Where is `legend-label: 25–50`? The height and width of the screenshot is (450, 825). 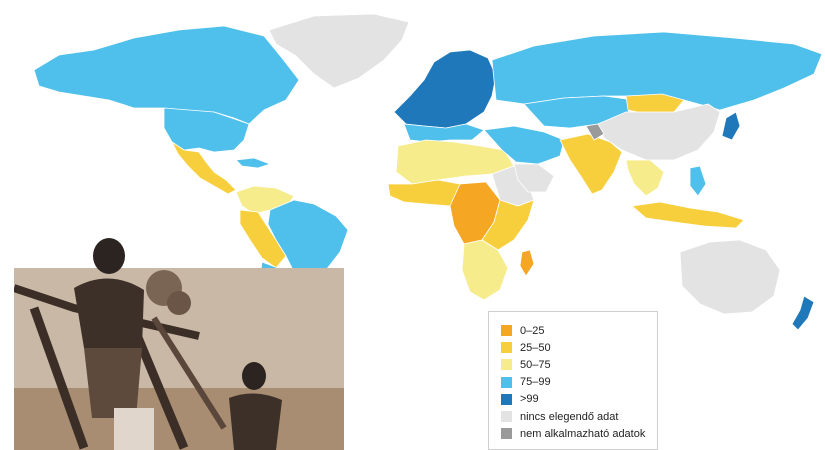
legend-label: 25–50 is located at coordinates (535, 347).